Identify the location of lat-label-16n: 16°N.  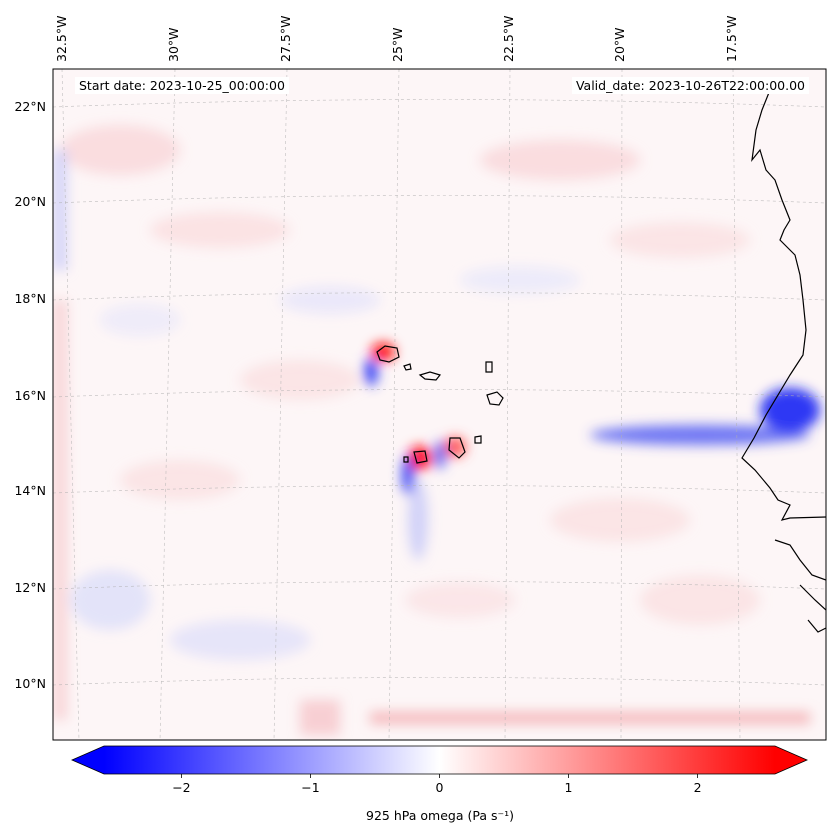
(30, 395).